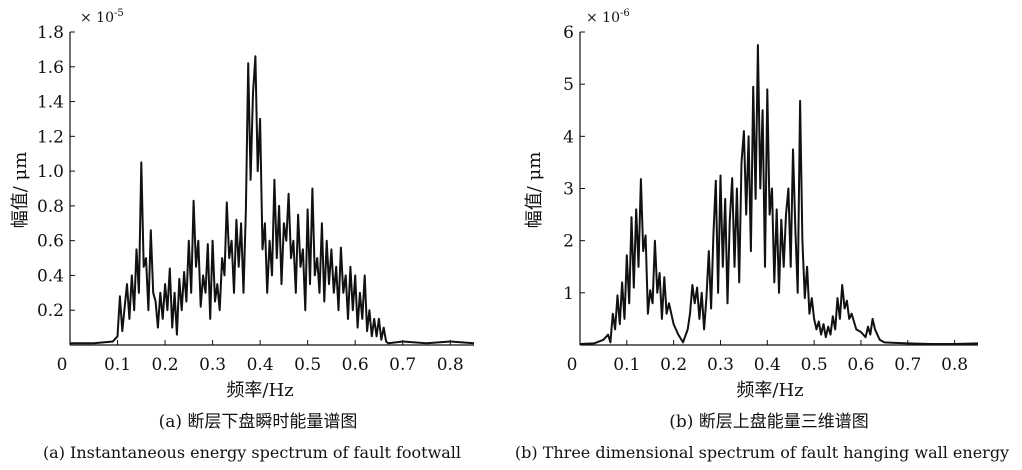 The image size is (1022, 470). What do you see at coordinates (568, 137) in the screenshot?
I see `chartB-y-tick-label: 4` at bounding box center [568, 137].